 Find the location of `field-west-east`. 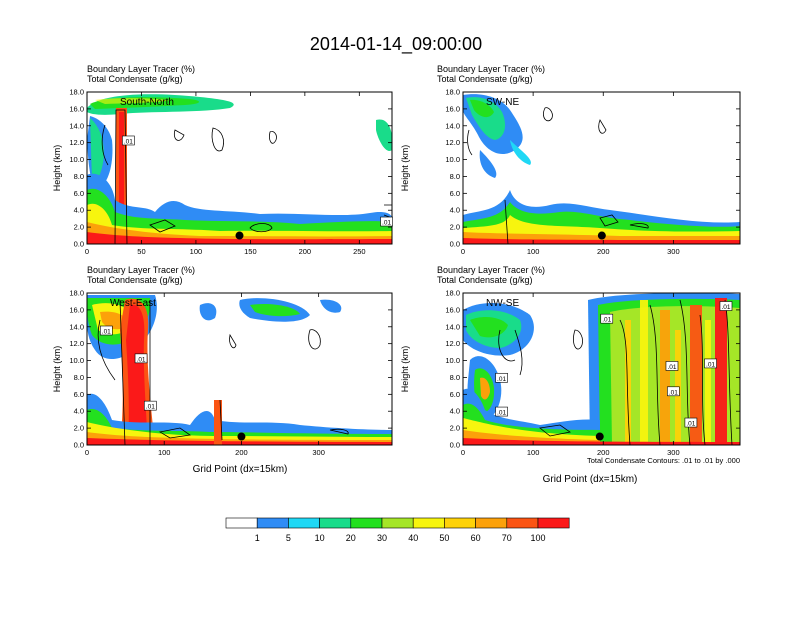

field-west-east is located at coordinates (239, 369).